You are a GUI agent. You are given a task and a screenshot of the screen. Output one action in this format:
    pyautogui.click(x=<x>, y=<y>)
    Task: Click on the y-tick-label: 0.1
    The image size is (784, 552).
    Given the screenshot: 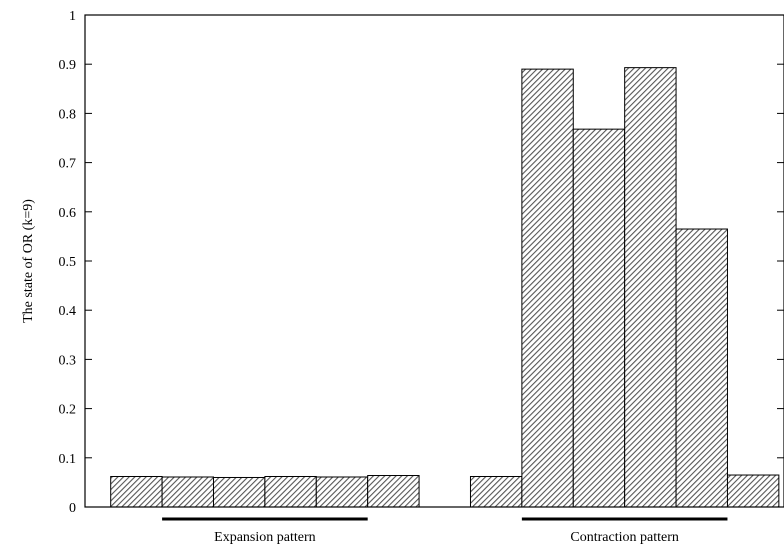 What is the action you would take?
    pyautogui.click(x=68, y=459)
    